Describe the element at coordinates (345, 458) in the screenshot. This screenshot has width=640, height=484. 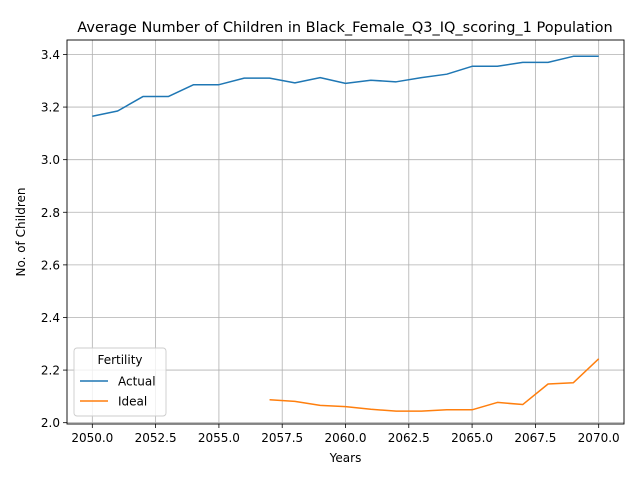
I see `x-axis-label: Years` at that location.